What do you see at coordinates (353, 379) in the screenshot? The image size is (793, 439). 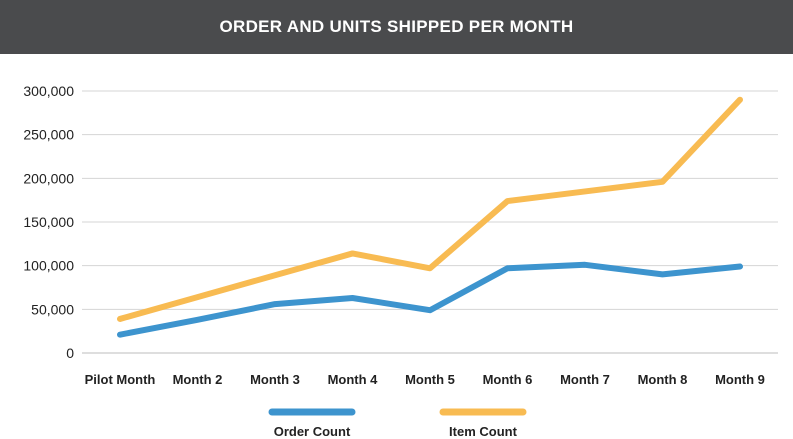 I see `x-tick-label: Month 4` at bounding box center [353, 379].